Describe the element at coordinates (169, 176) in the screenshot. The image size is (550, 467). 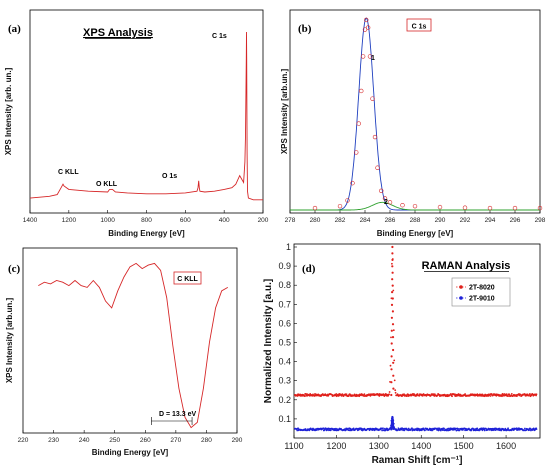
I see `panel-a-peak-label: O 1s` at that location.